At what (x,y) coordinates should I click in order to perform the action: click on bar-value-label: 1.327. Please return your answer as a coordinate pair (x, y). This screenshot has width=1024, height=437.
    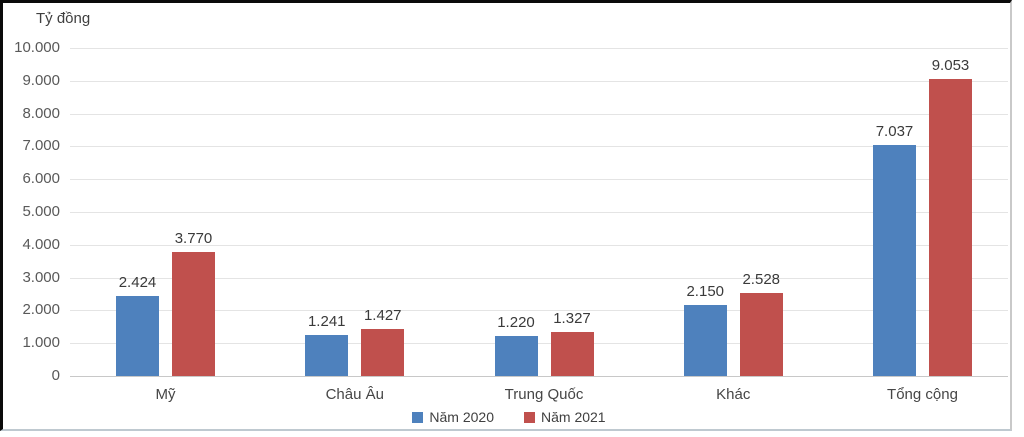
    Looking at the image, I should click on (572, 319).